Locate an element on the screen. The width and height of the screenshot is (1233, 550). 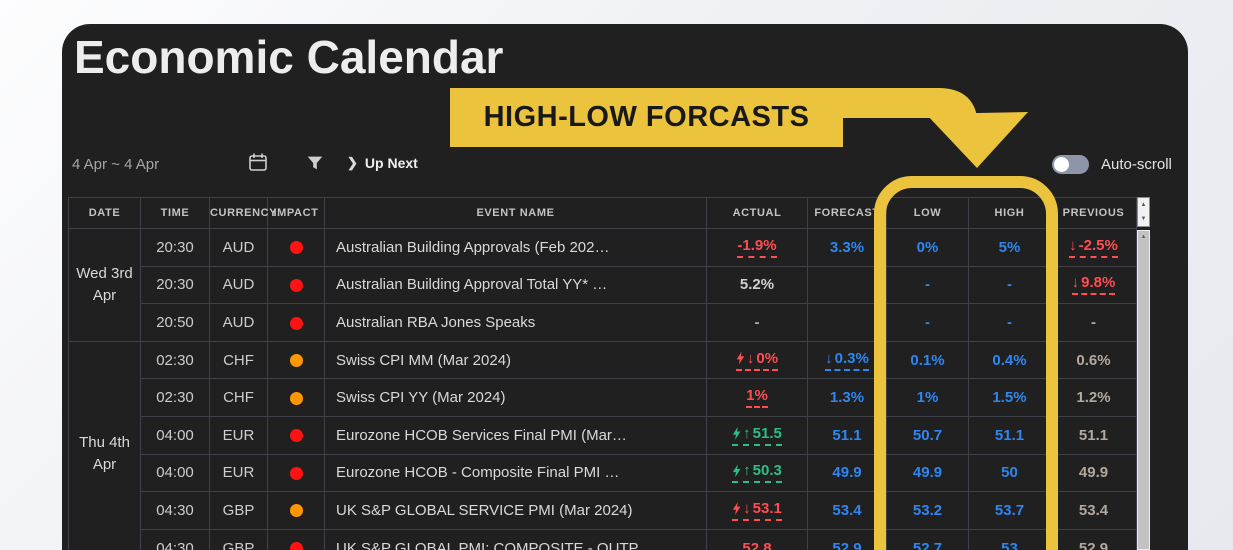
value: 1.2% is located at coordinates (1093, 397).